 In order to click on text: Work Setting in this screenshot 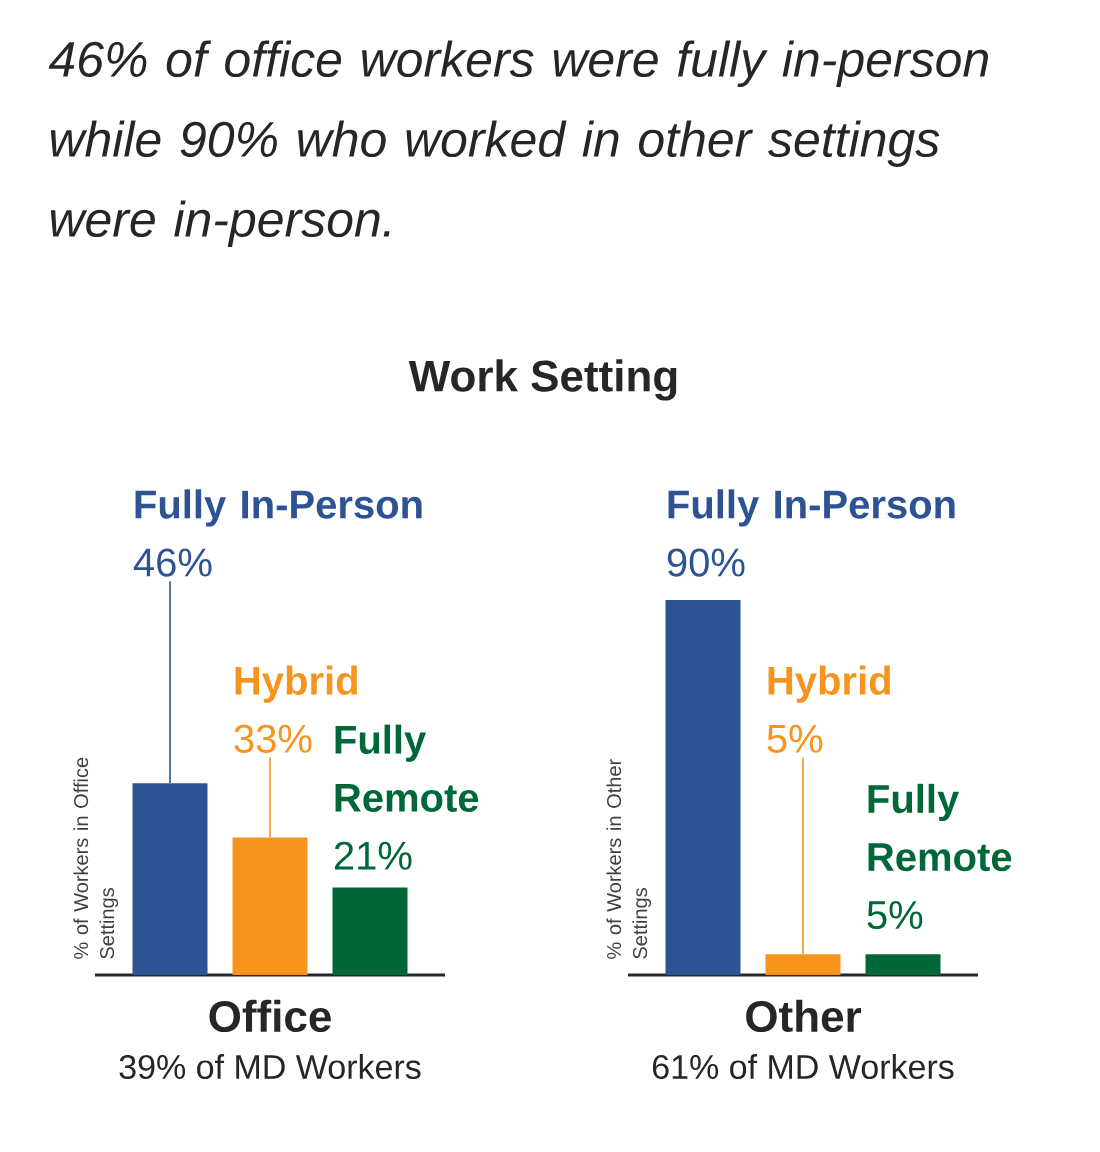, I will do `click(542, 380)`.